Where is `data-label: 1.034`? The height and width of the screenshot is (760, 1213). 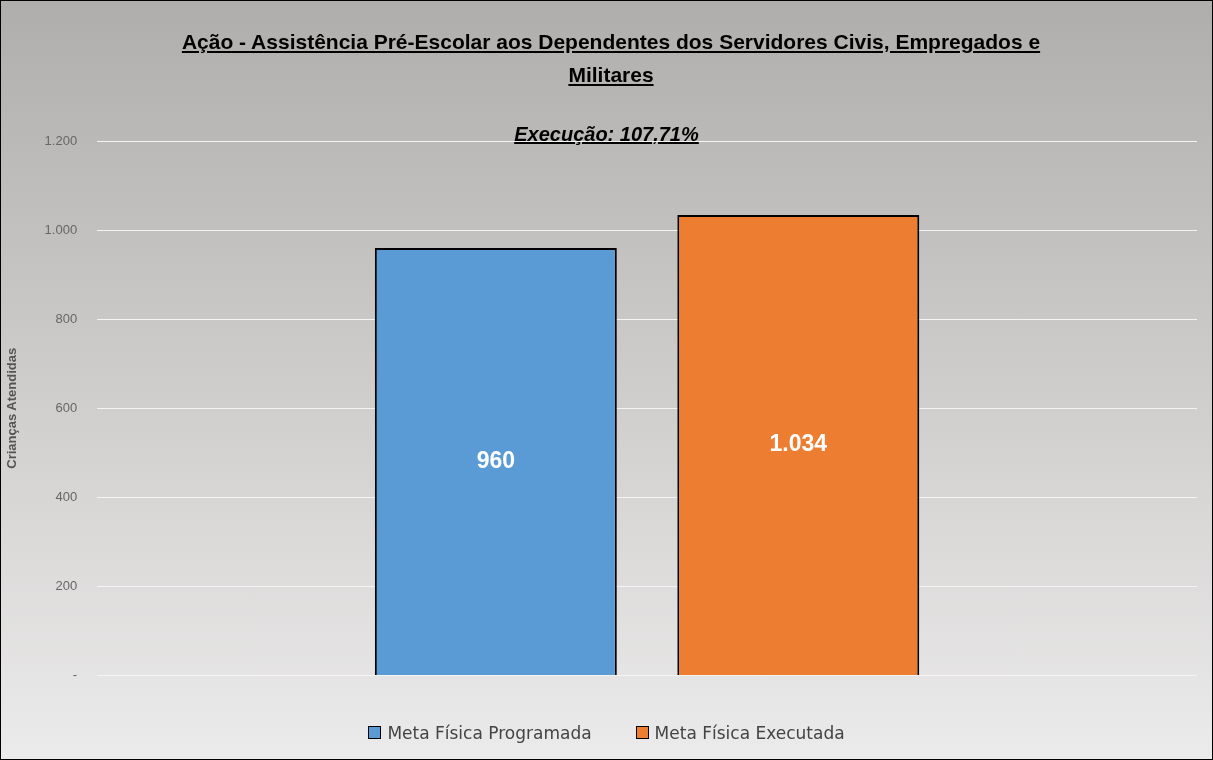
data-label: 1.034 is located at coordinates (798, 443).